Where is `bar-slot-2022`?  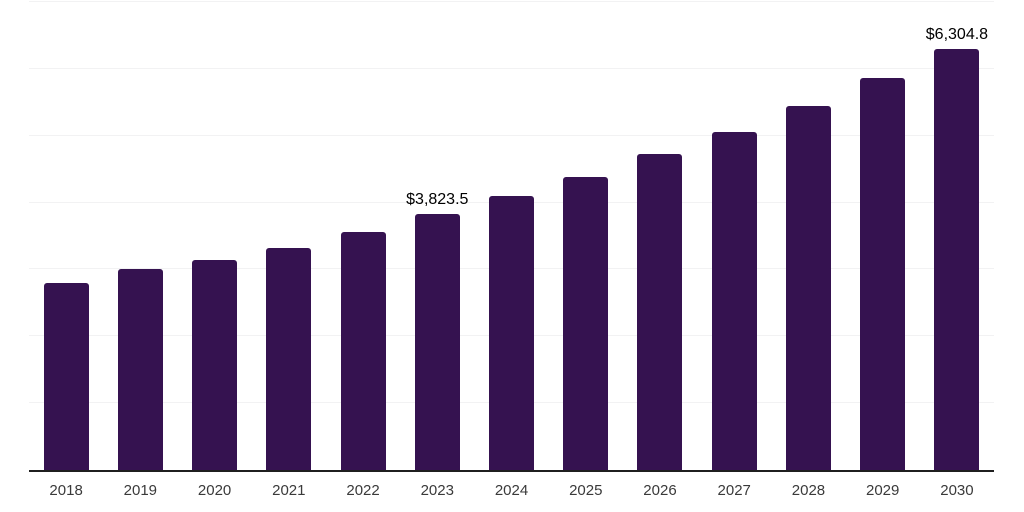
bar-slot-2022 is located at coordinates (363, 236).